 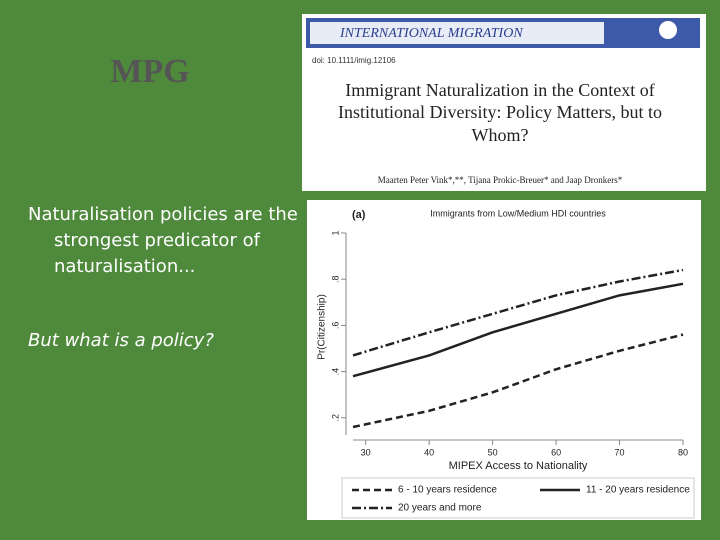 I want to click on paper-title: Whom?, so click(x=500, y=135).